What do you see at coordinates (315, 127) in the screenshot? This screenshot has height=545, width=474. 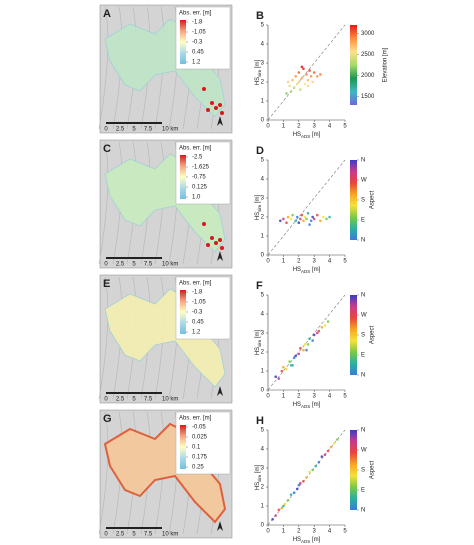 I see `x-tick-label: 3` at bounding box center [315, 127].